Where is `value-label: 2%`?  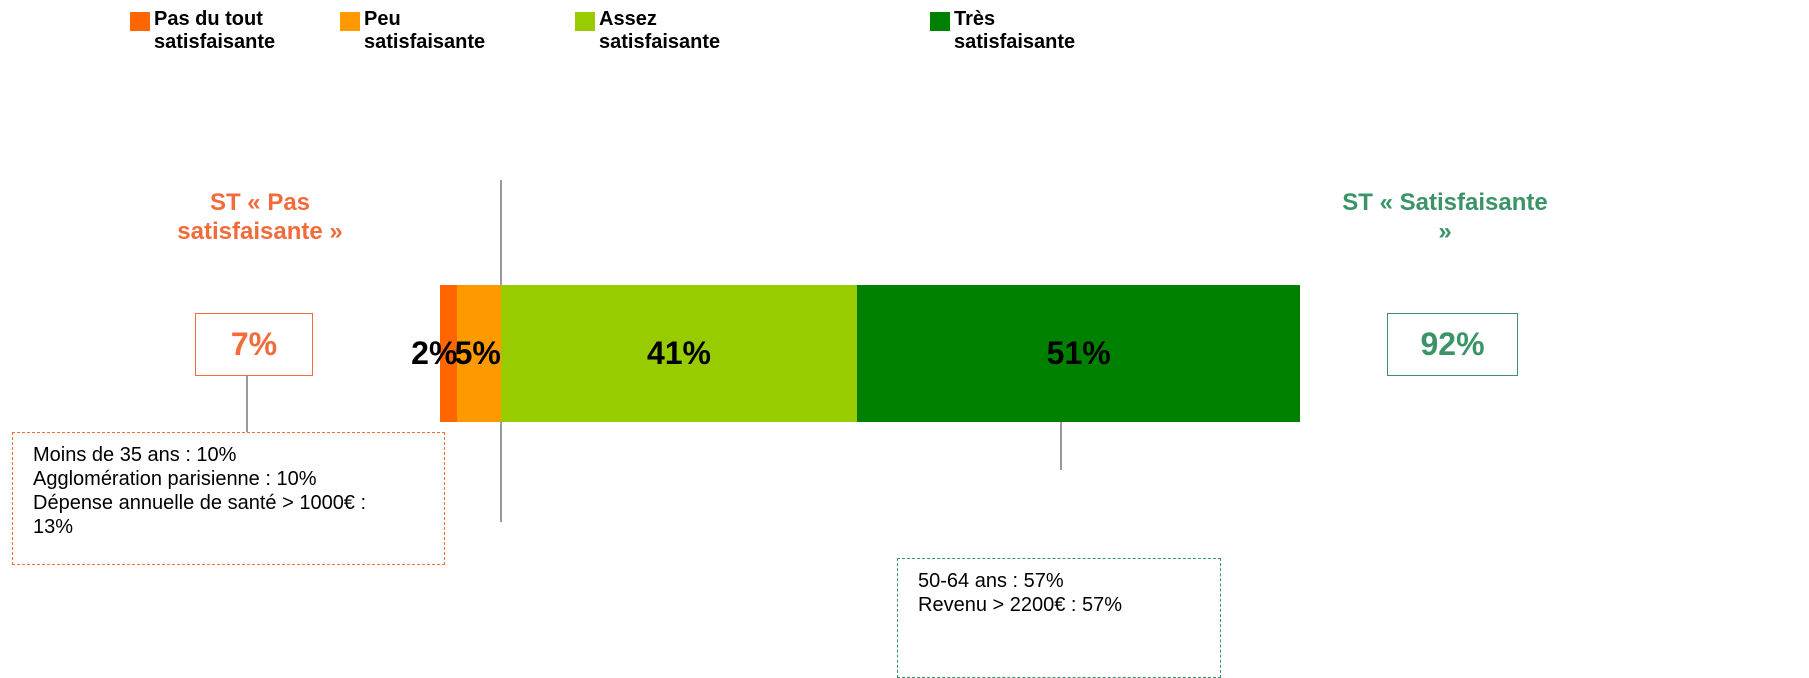 value-label: 2% is located at coordinates (434, 353).